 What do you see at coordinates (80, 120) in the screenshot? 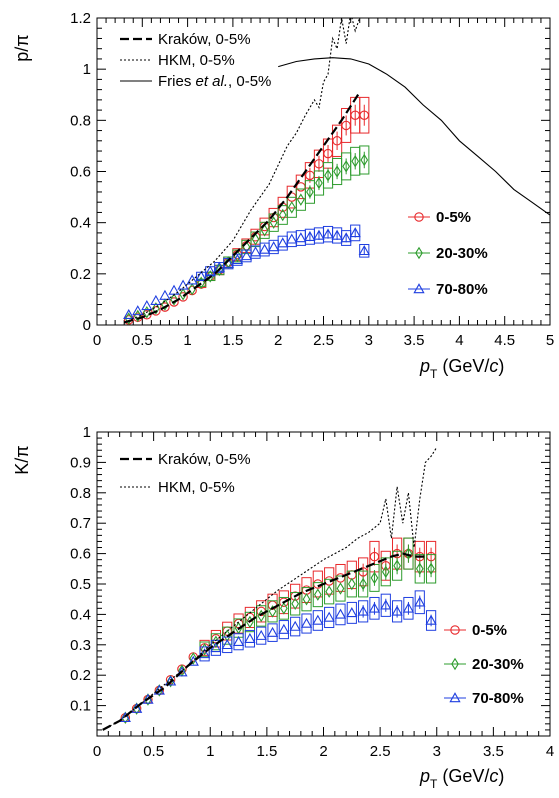
I see `y-tick-label: 0.8` at bounding box center [80, 120].